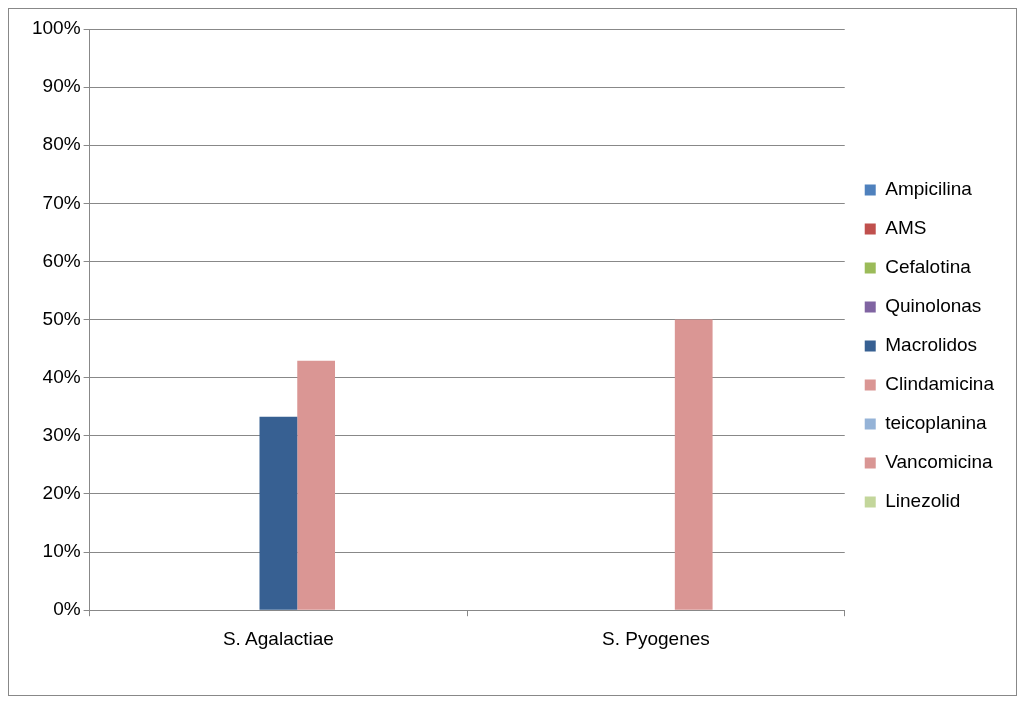 The height and width of the screenshot is (706, 1027). I want to click on y-tick-label: 60%, so click(61, 260).